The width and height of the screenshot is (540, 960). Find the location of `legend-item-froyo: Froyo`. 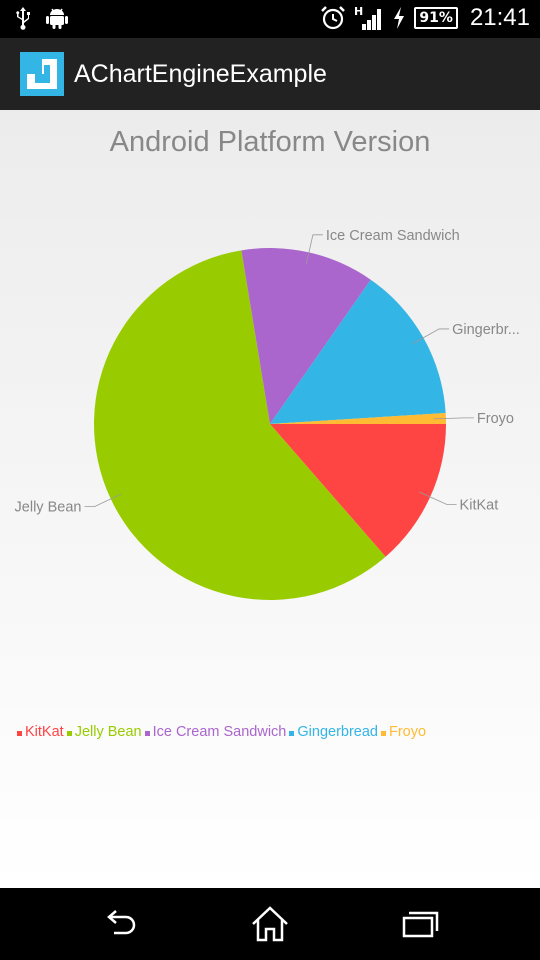

legend-item-froyo: Froyo is located at coordinates (403, 732).